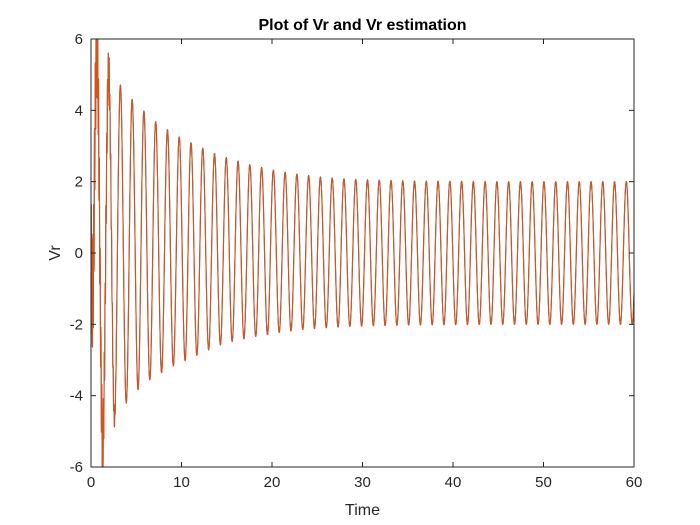 This screenshot has height=525, width=700. I want to click on y-axis-label: Vr, so click(55, 253).